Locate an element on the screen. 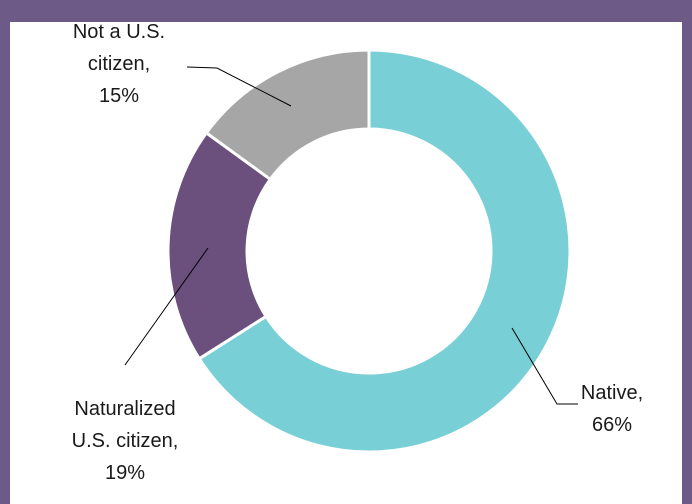 The width and height of the screenshot is (692, 504). value-label: 66% is located at coordinates (612, 425).